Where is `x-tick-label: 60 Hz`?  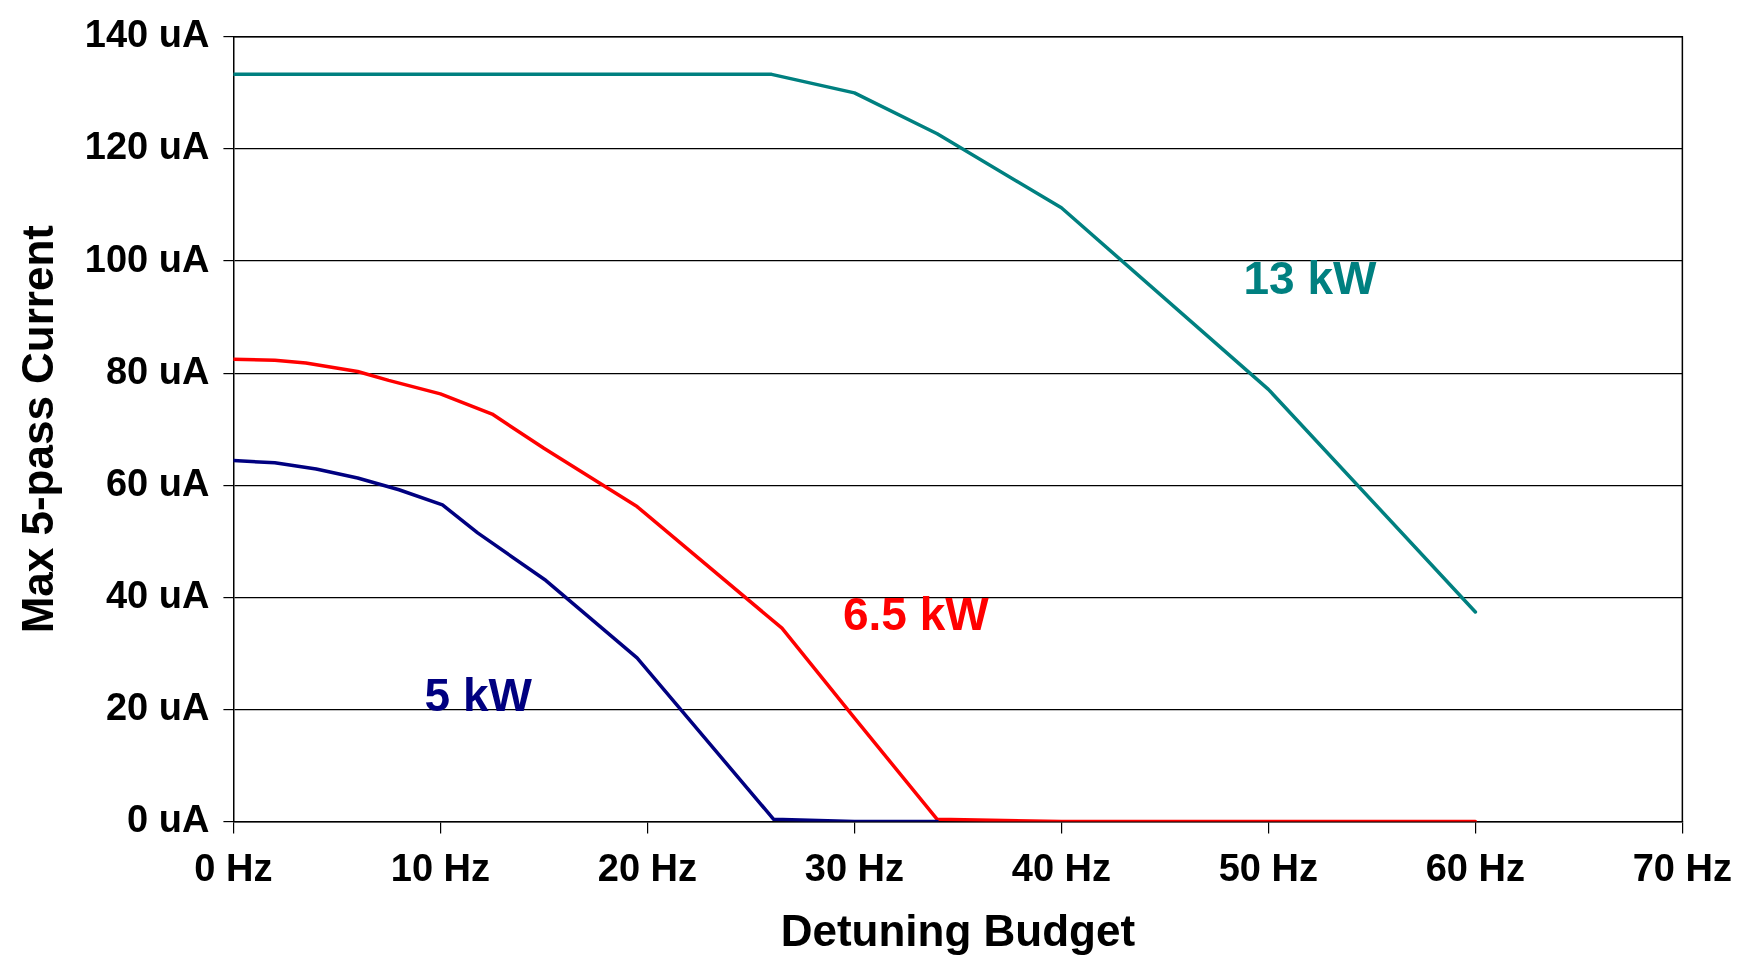 x-tick-label: 60 Hz is located at coordinates (1475, 867).